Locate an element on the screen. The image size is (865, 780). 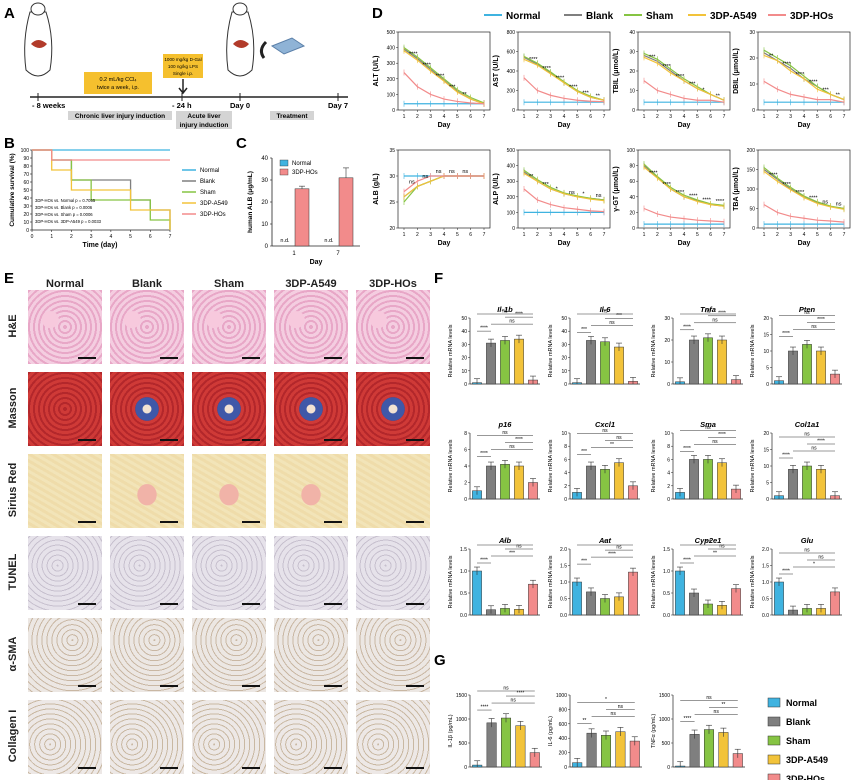
bar-3dp-hos is located at coordinates (302, 217).